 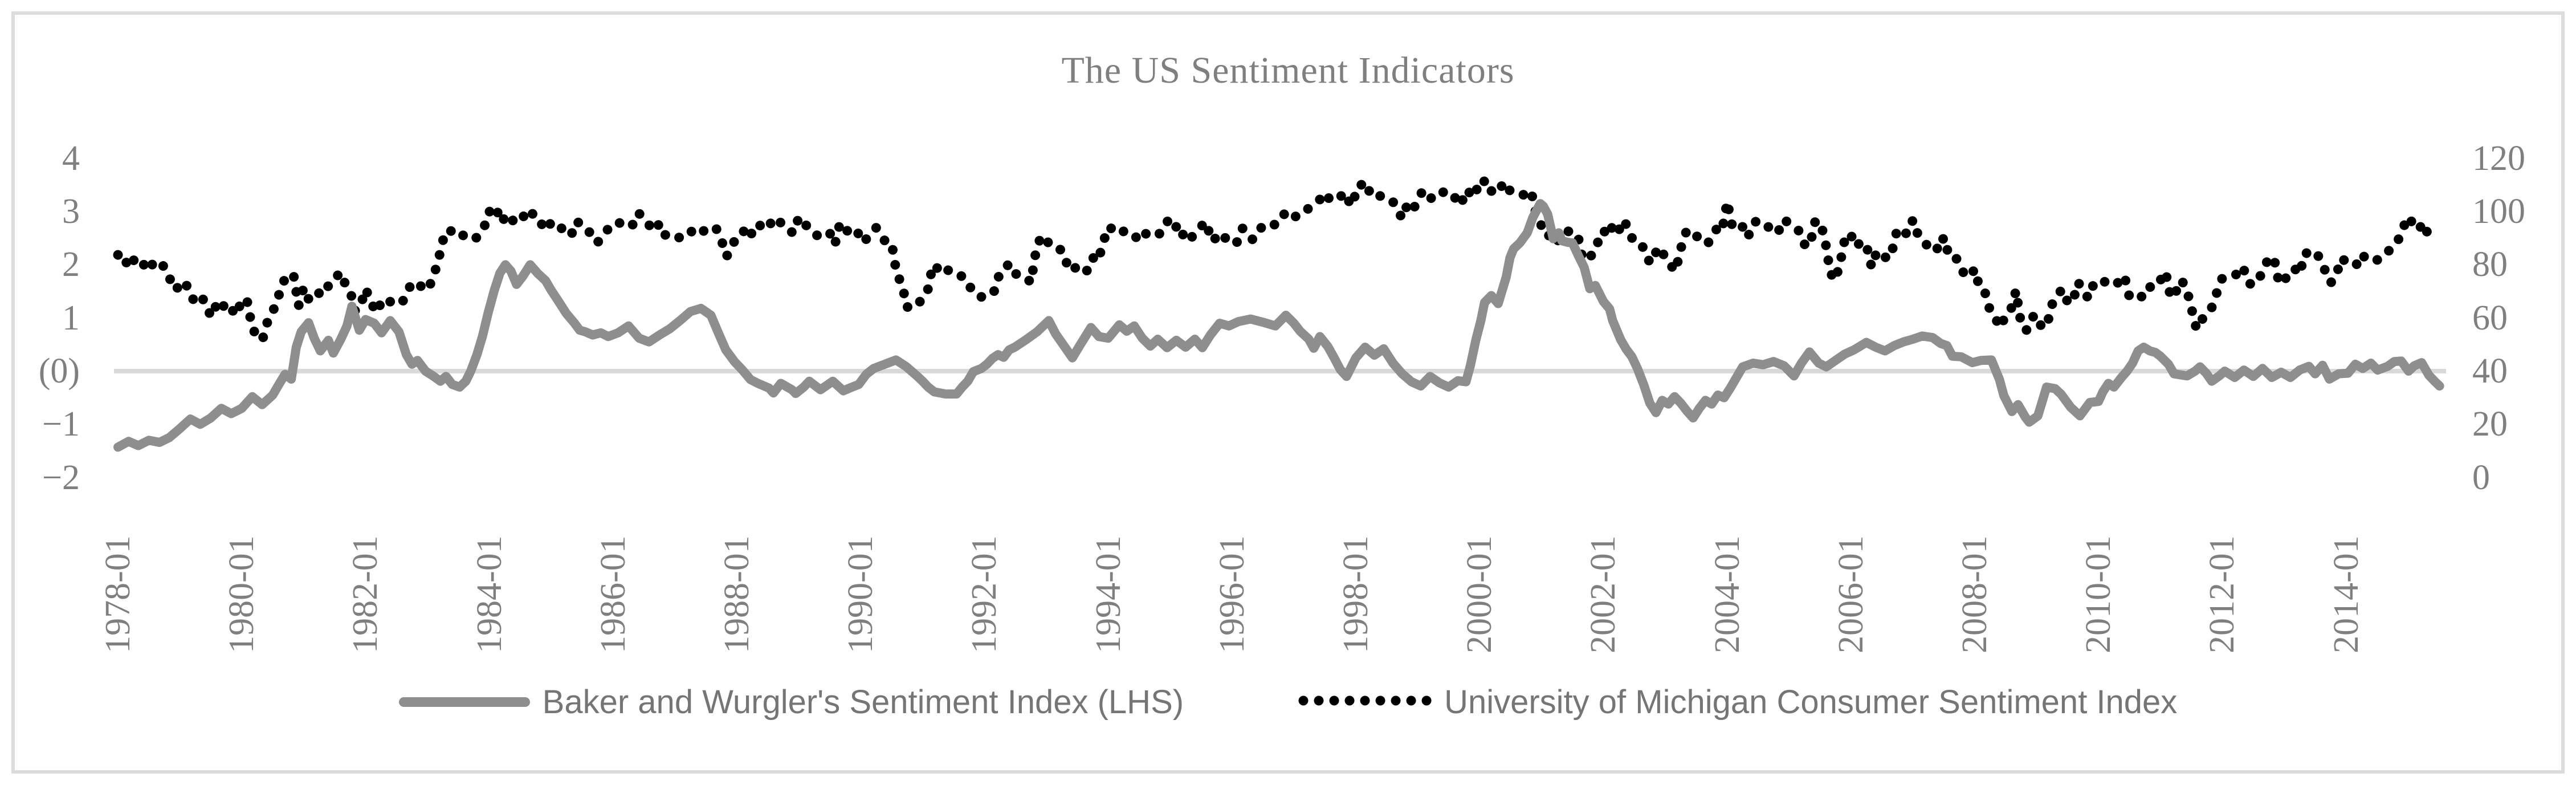 What do you see at coordinates (365, 594) in the screenshot?
I see `x-axis-tick-label: 1982-01` at bounding box center [365, 594].